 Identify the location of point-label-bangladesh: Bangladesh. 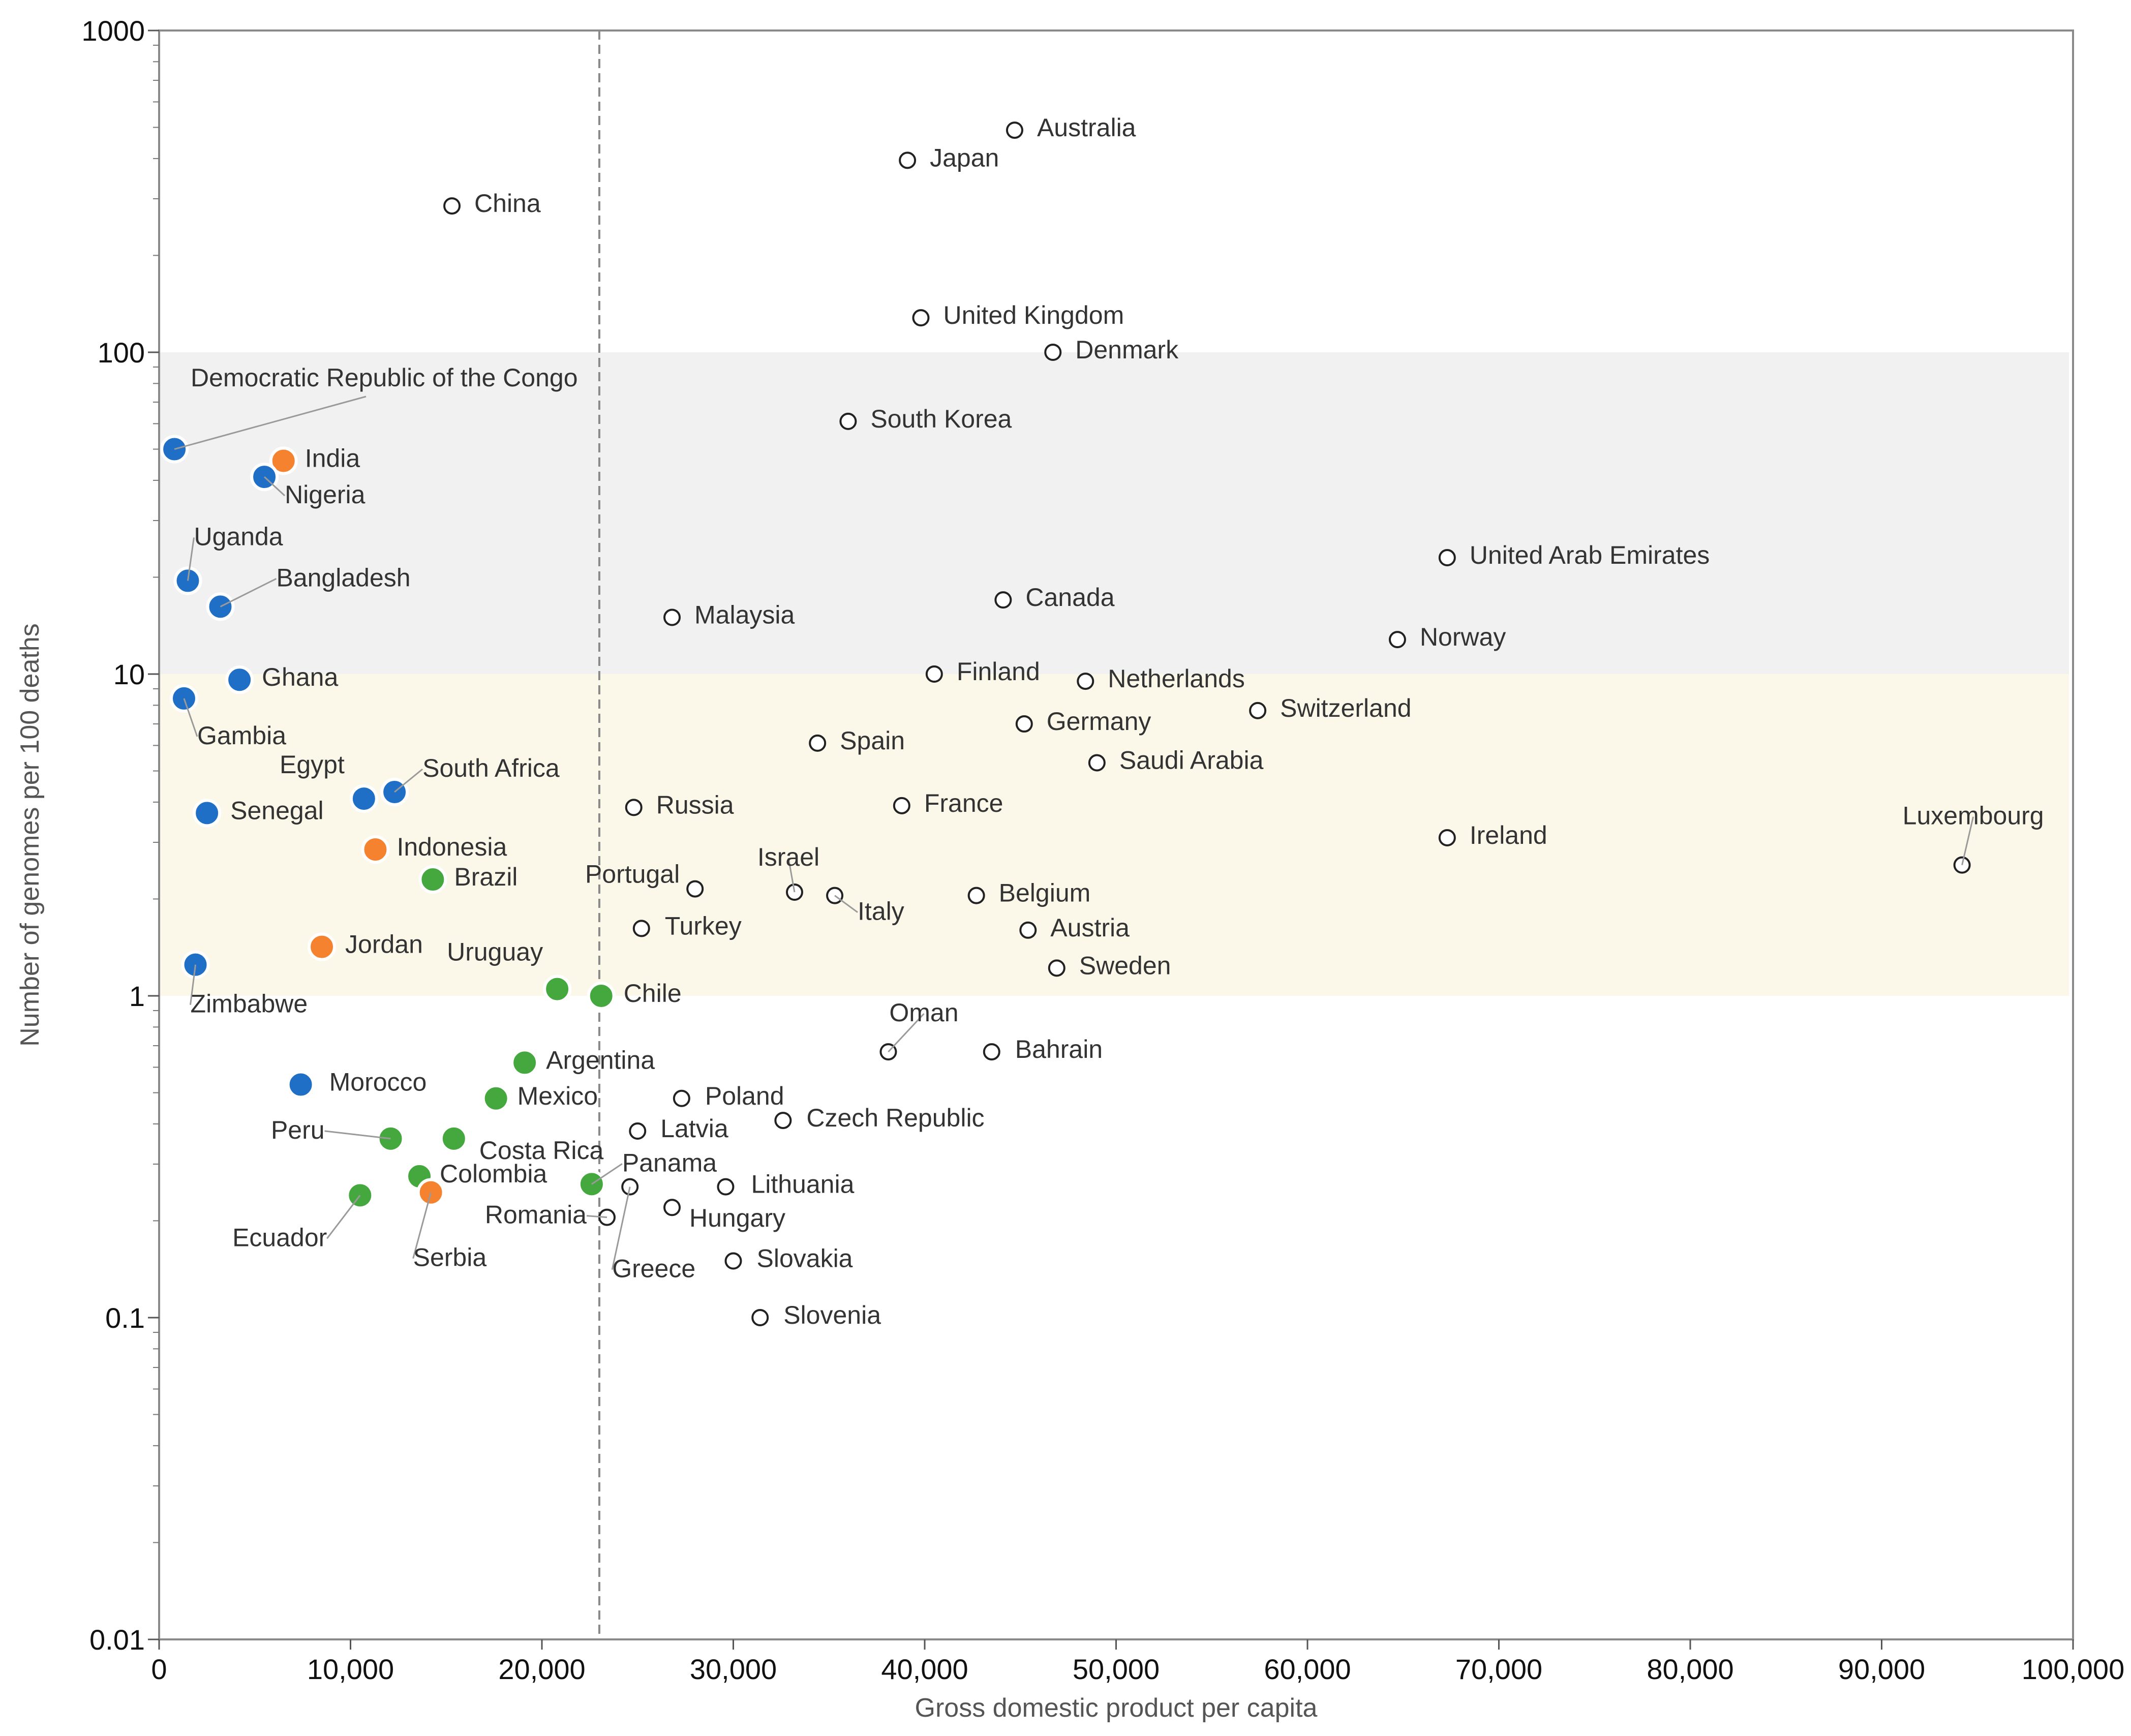
(343, 577).